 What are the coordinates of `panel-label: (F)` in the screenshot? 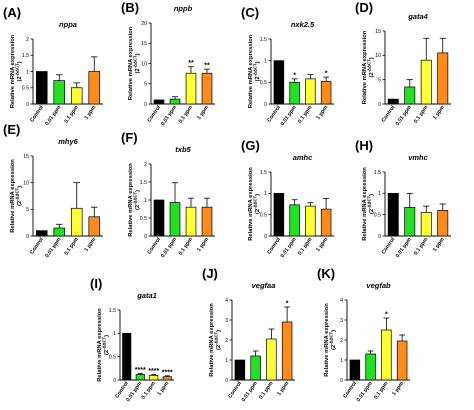 It's located at (129, 137).